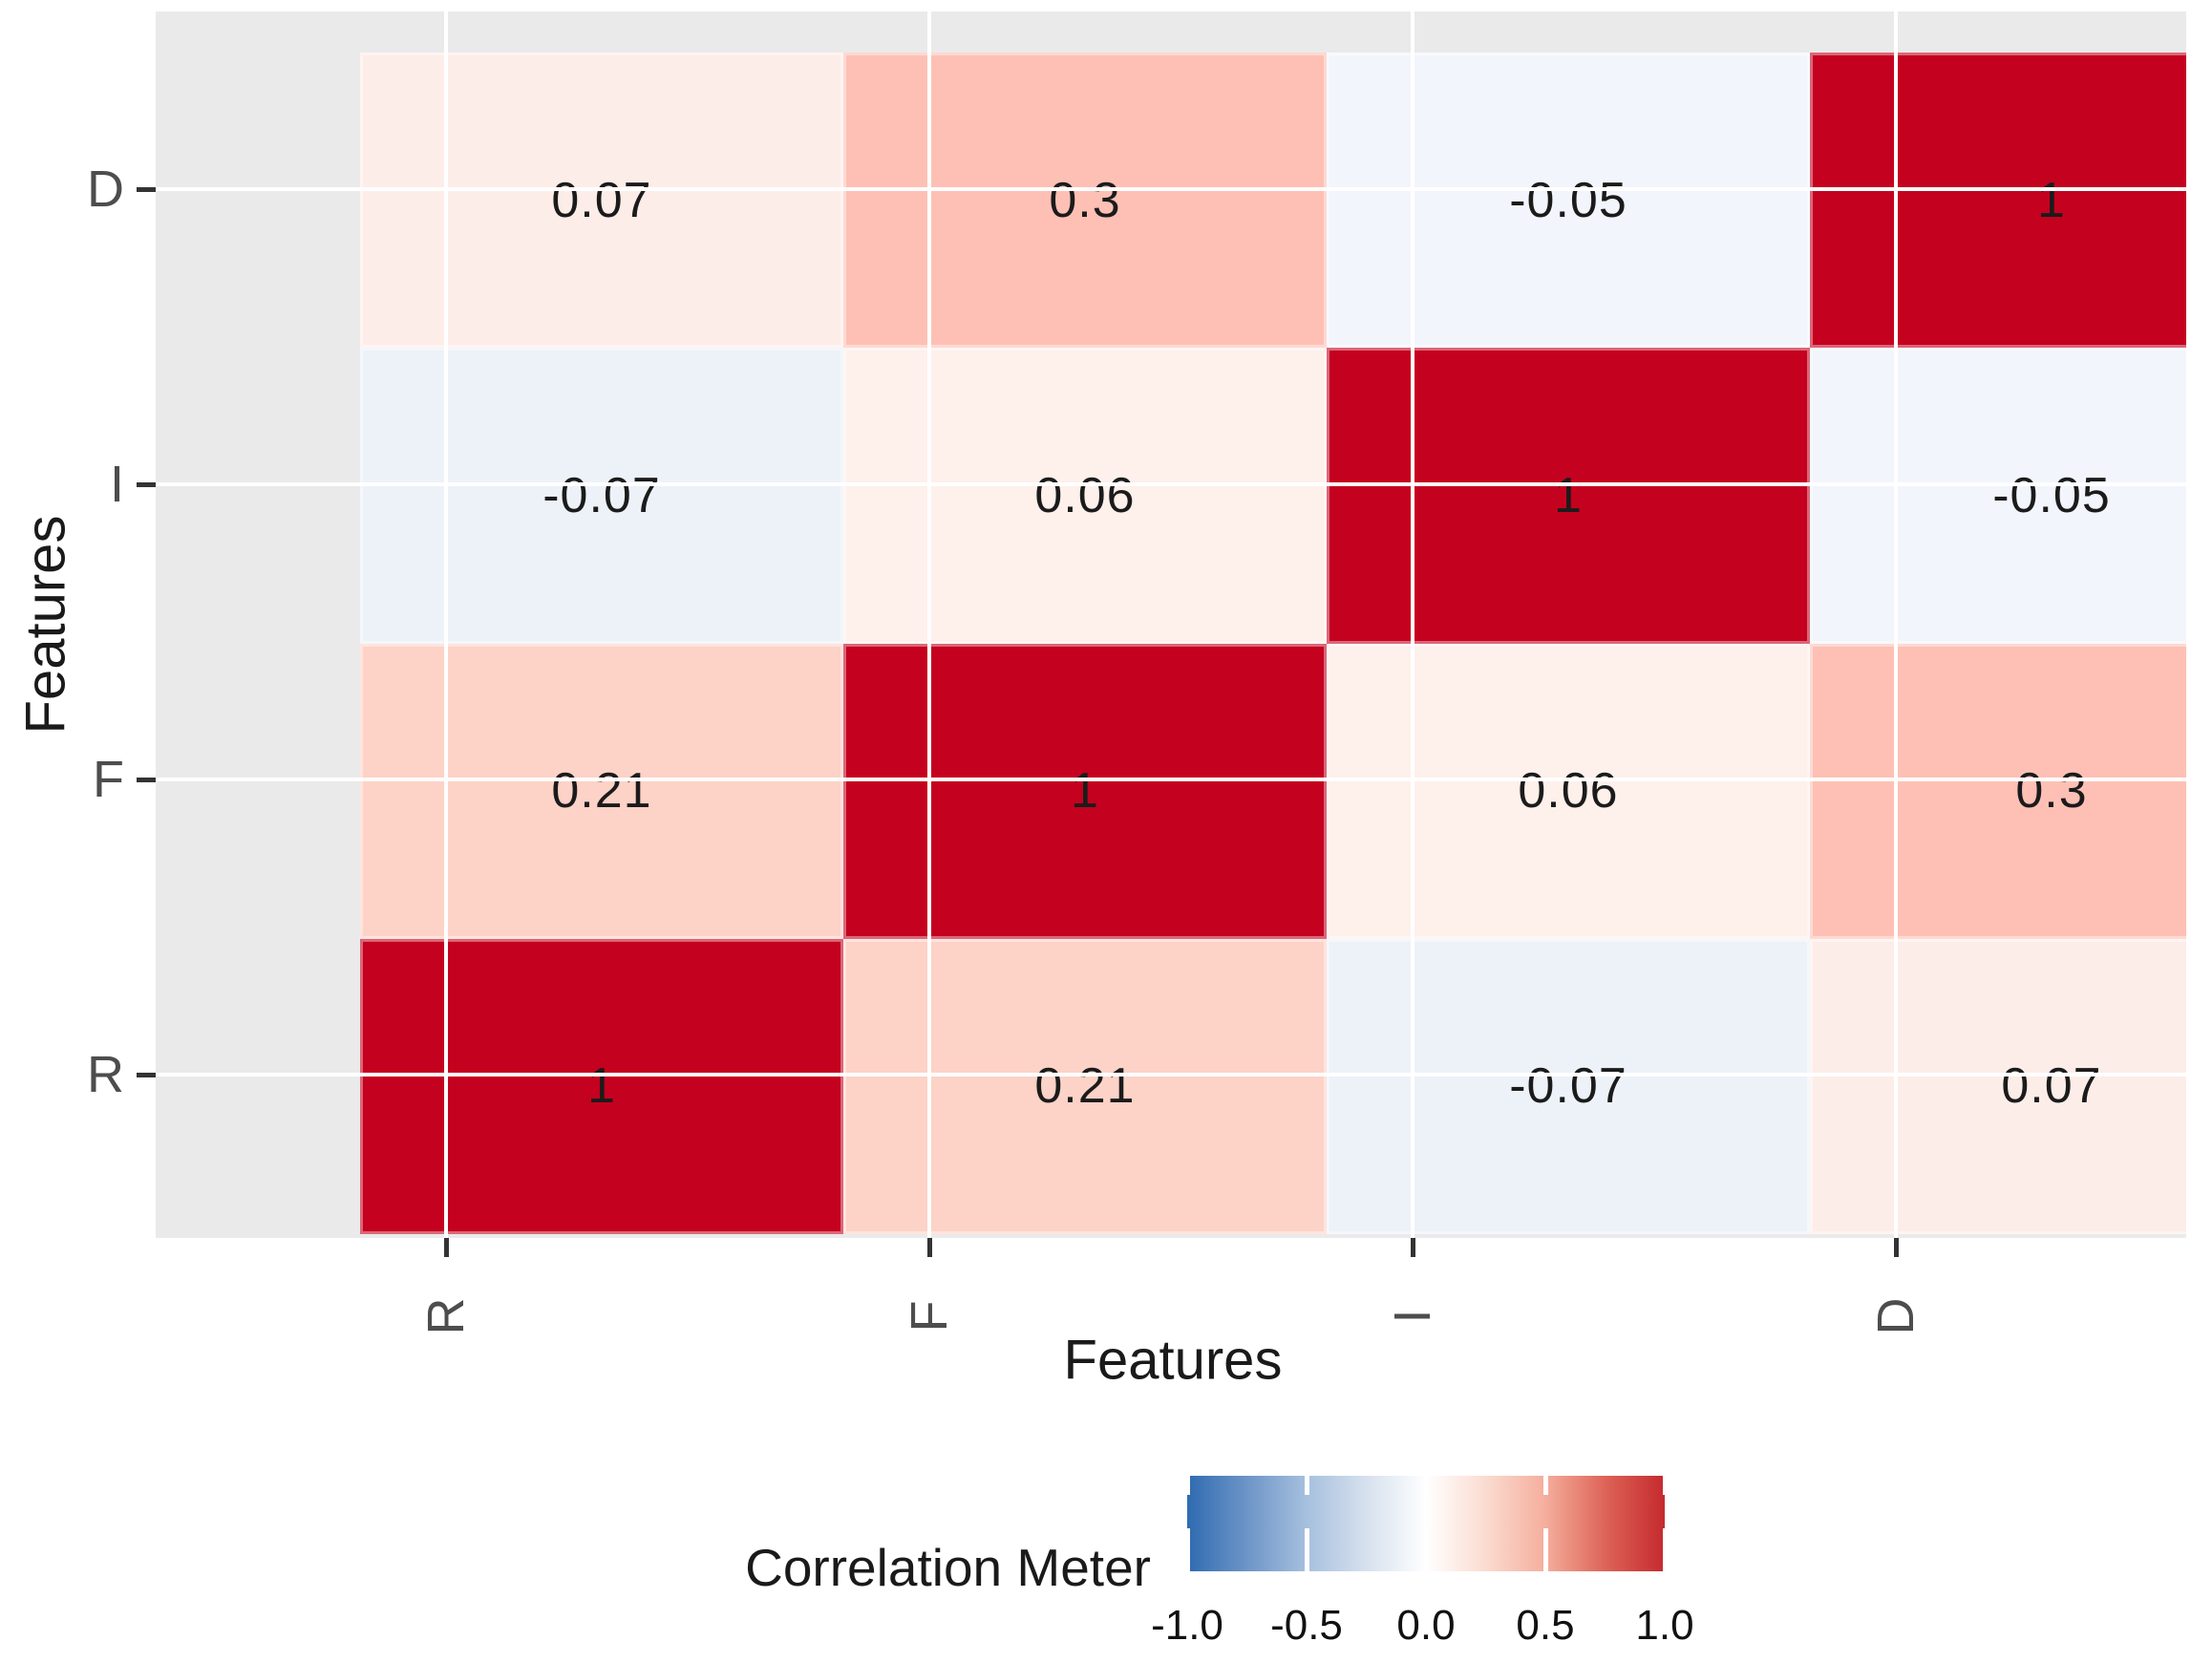 Image resolution: width=2212 pixels, height=1663 pixels. What do you see at coordinates (1664, 1625) in the screenshot?
I see `legend-tick-label: 1.0` at bounding box center [1664, 1625].